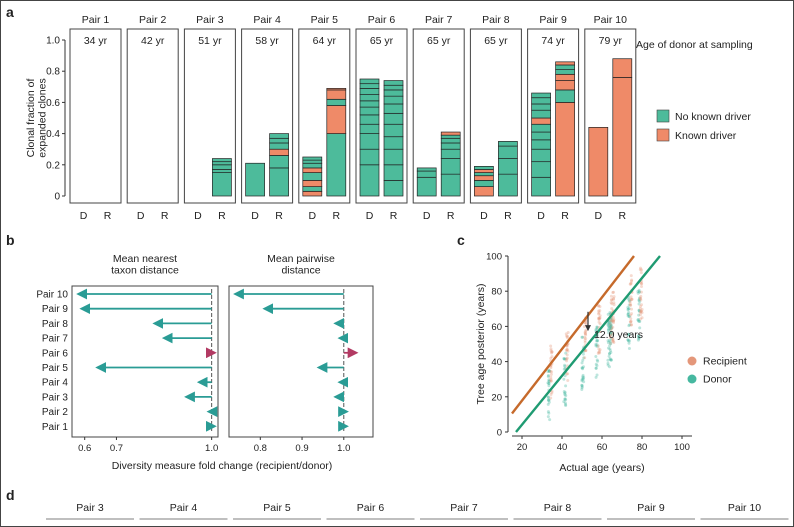 The height and width of the screenshot is (527, 794). I want to click on x-tick-label: 1.0, so click(343, 448).